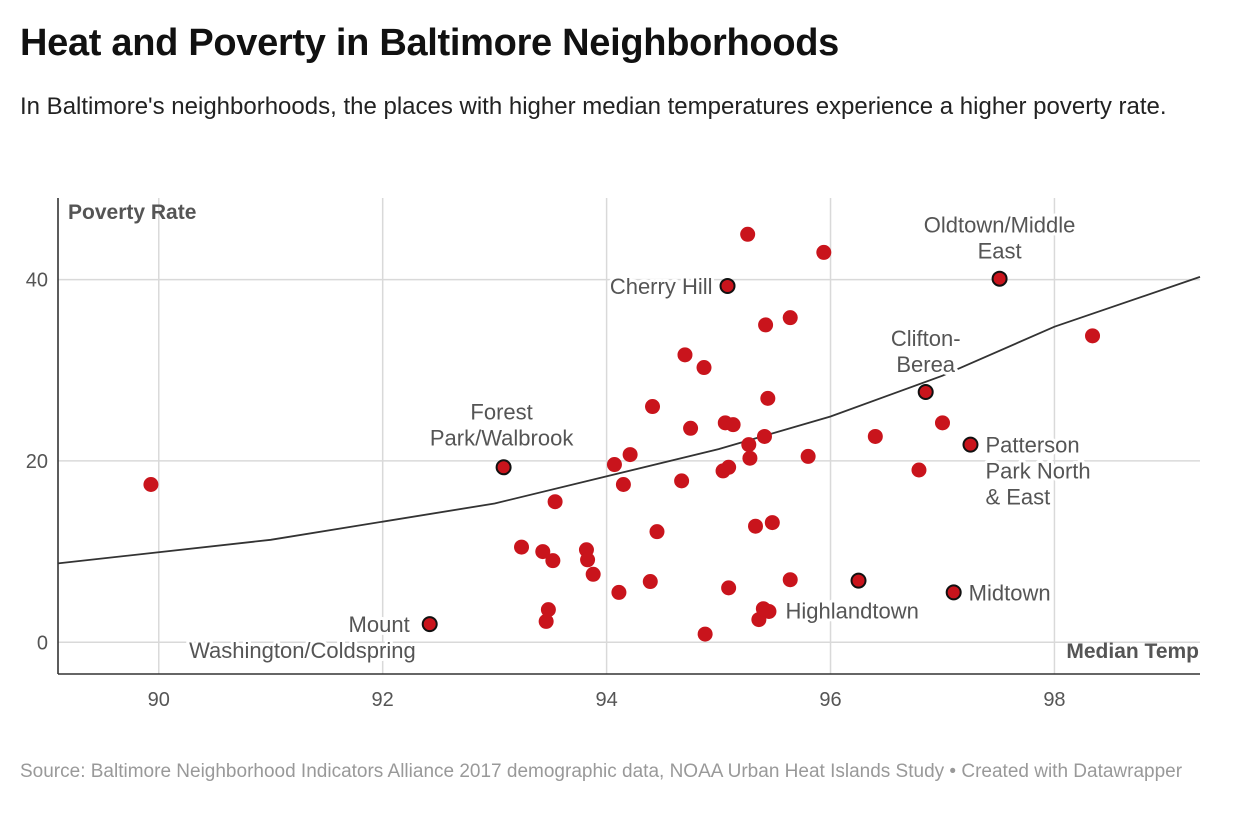 This screenshot has height=840, width=1240. Describe the element at coordinates (159, 700) in the screenshot. I see `x-tick-label: 90` at that location.